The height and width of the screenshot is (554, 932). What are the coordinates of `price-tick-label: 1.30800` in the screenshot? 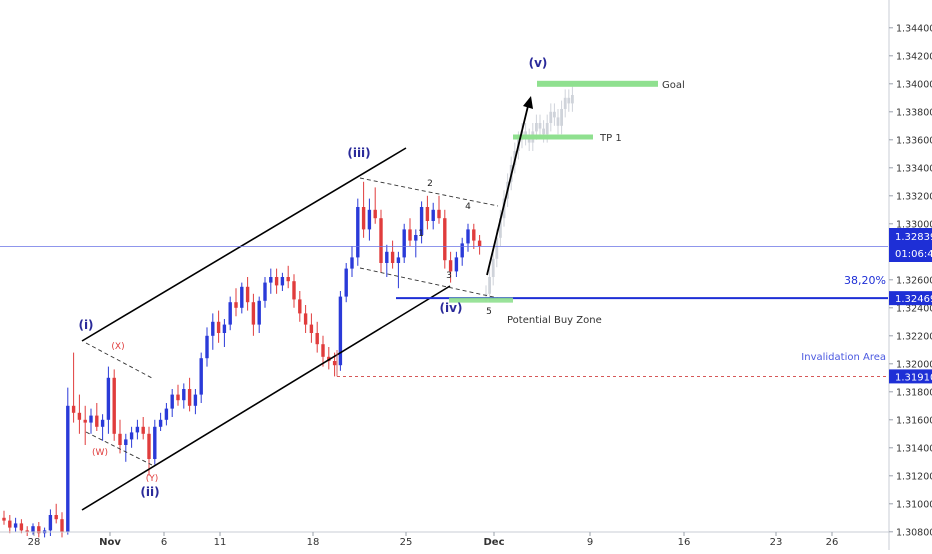 It's located at (914, 532).